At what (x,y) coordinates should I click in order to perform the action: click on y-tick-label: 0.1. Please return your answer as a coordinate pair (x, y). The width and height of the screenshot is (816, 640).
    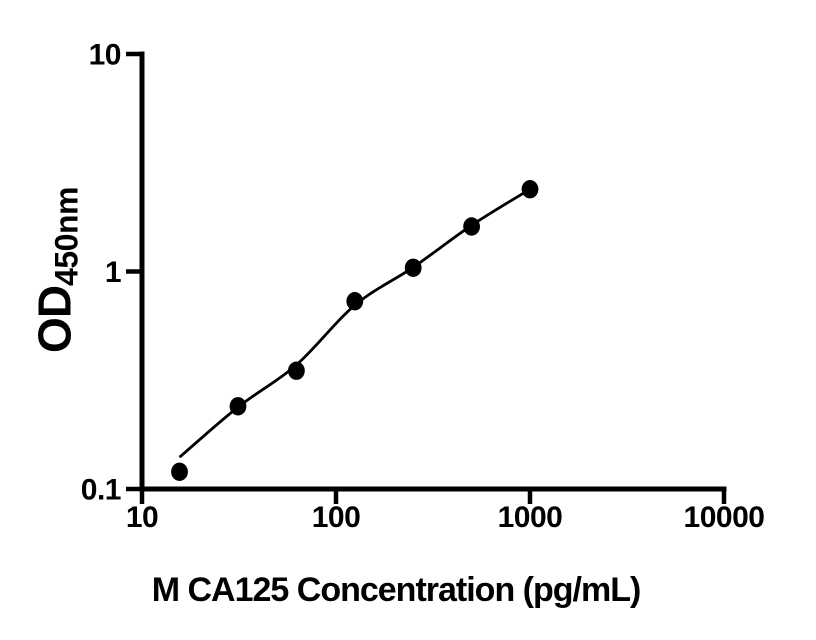
    Looking at the image, I should click on (101, 490).